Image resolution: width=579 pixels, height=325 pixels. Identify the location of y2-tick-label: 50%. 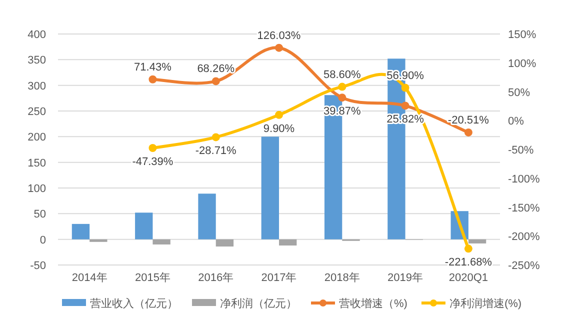
(519, 92).